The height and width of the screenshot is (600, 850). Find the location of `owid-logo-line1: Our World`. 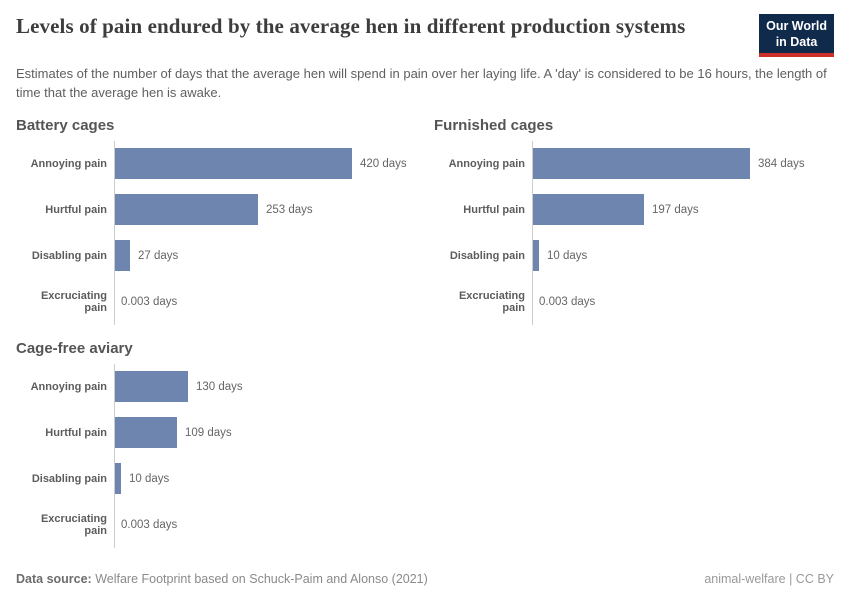

owid-logo-line1: Our World is located at coordinates (796, 26).